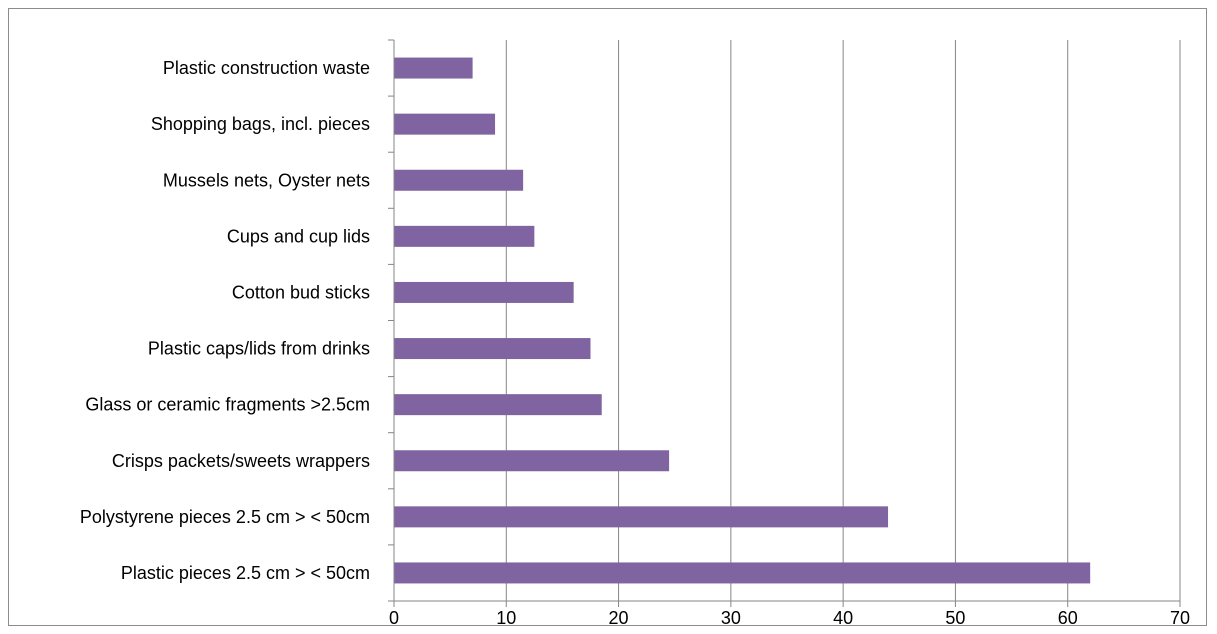  Describe the element at coordinates (789, 618) in the screenshot. I see `x-tick-labels: 0 10 20 30 40 50 60 70` at that location.